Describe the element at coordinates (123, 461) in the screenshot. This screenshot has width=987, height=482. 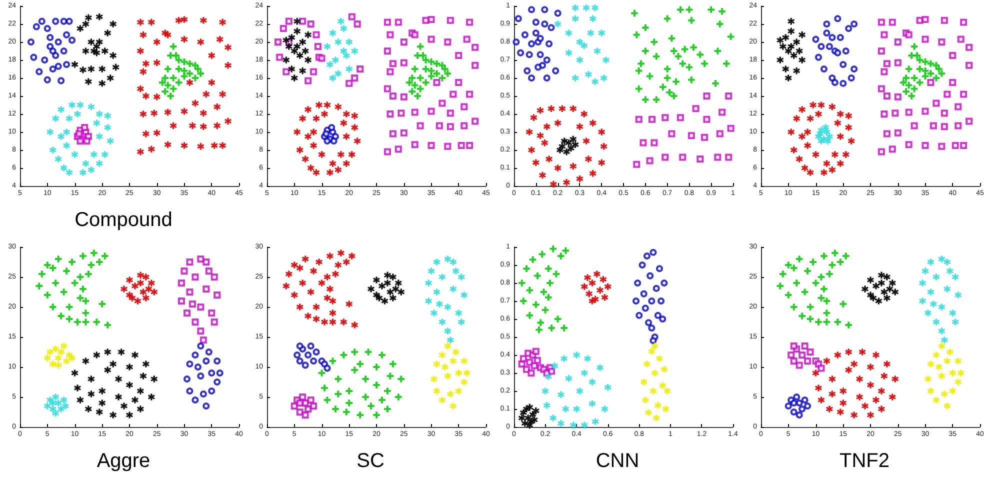
I see `text: Aggre` at that location.